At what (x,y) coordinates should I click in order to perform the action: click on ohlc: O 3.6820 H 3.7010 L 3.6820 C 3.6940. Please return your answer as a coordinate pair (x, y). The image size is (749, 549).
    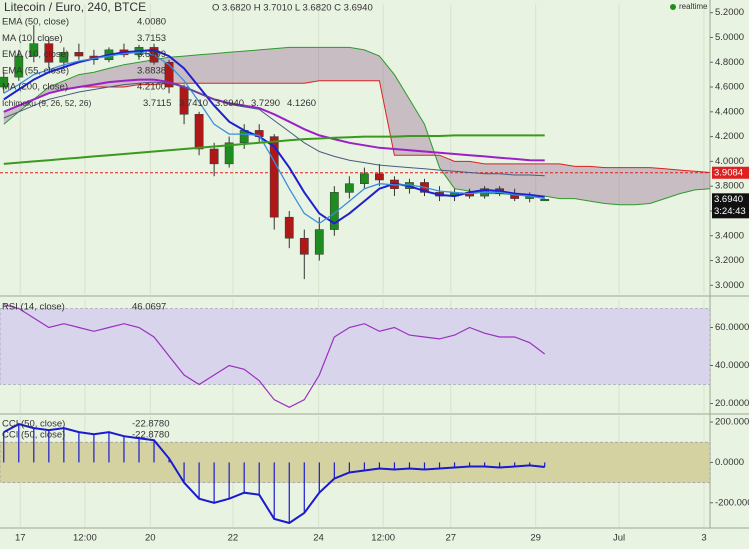
    Looking at the image, I should click on (292, 8).